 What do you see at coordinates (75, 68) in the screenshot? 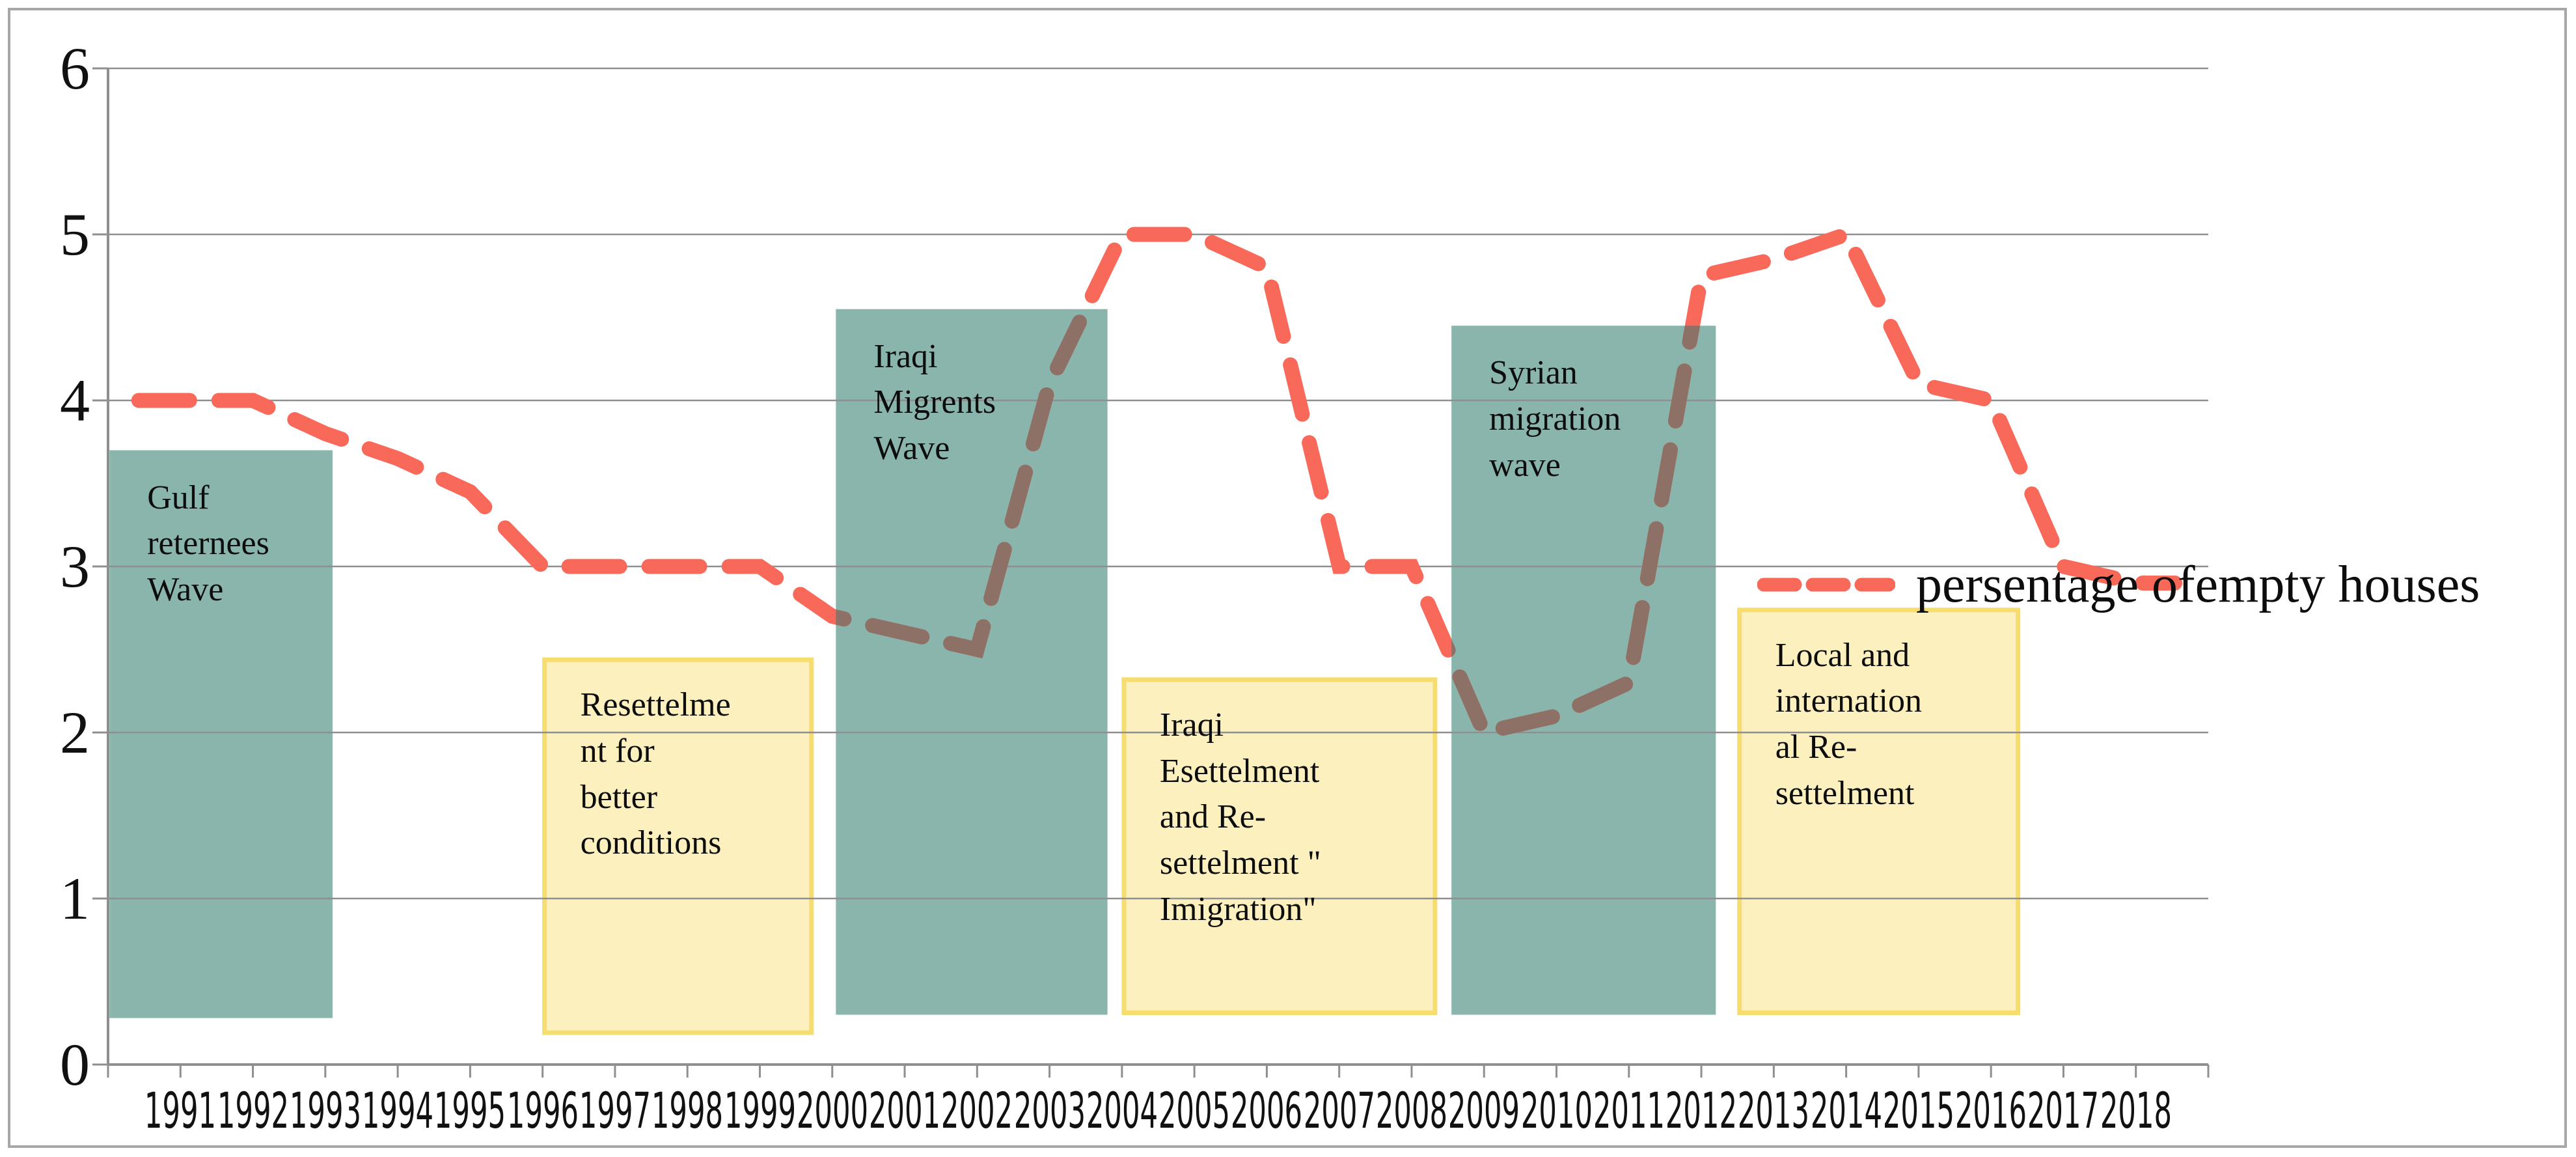
I see `y-axis-label: 6` at bounding box center [75, 68].